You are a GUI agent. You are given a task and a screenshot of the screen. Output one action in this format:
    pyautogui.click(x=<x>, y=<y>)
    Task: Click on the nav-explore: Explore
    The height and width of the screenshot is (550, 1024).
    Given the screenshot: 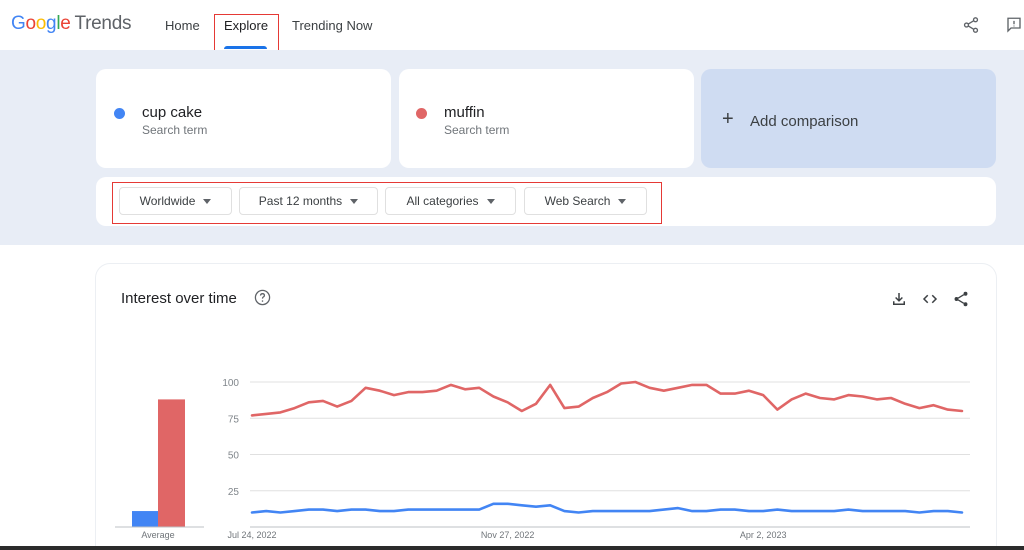 What is the action you would take?
    pyautogui.click(x=246, y=25)
    